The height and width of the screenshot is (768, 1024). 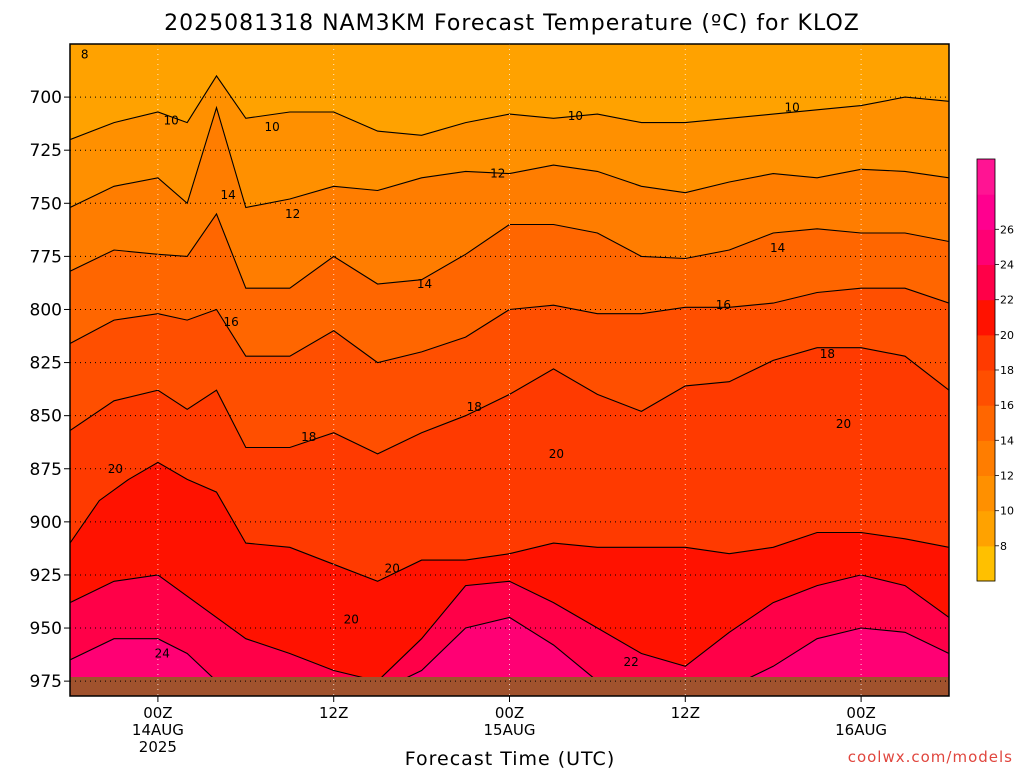 What do you see at coordinates (1007, 440) in the screenshot?
I see `colorbar-tick-label: 14` at bounding box center [1007, 440].